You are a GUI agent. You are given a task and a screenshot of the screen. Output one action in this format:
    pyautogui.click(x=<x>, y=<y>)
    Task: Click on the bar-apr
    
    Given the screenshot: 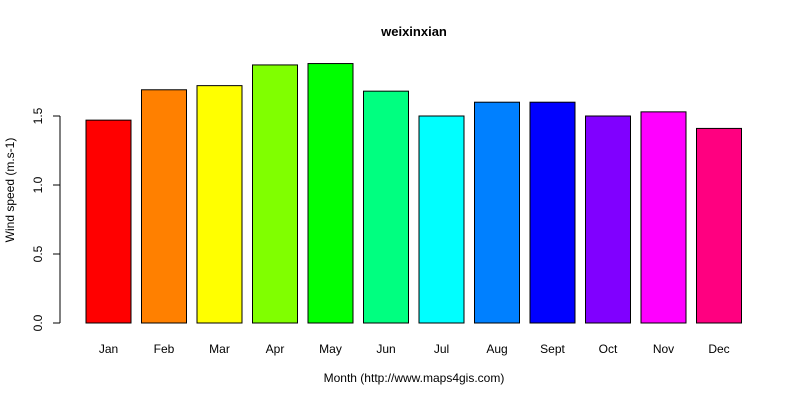 What is the action you would take?
    pyautogui.click(x=275, y=194)
    